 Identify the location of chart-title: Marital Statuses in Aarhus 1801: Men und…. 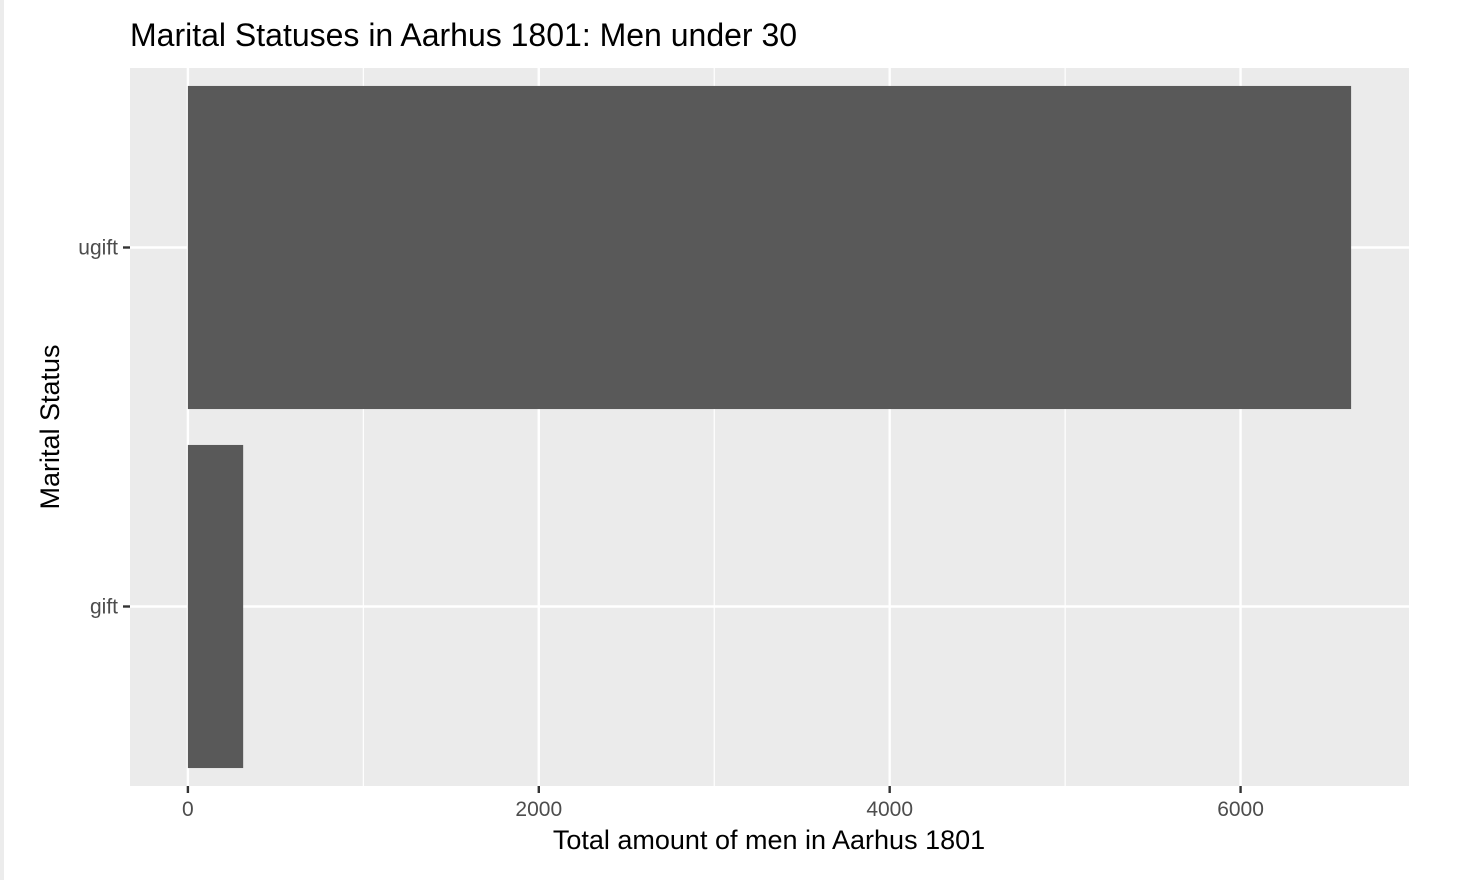
(463, 35).